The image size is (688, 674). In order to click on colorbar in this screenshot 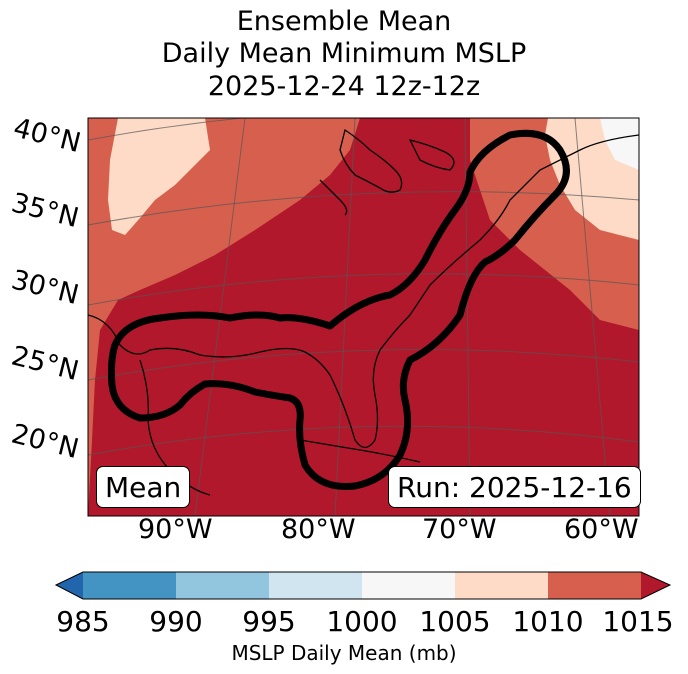, I will do `click(363, 585)`.